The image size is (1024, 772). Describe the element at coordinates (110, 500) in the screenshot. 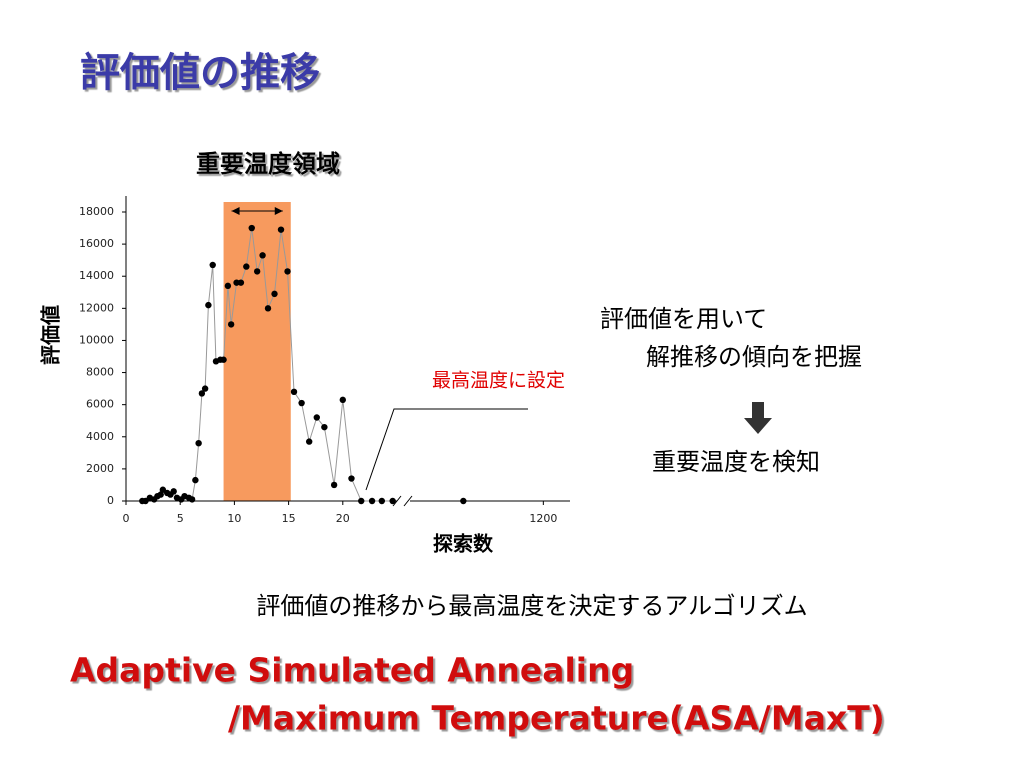

I see `y-tick-label: 0` at that location.